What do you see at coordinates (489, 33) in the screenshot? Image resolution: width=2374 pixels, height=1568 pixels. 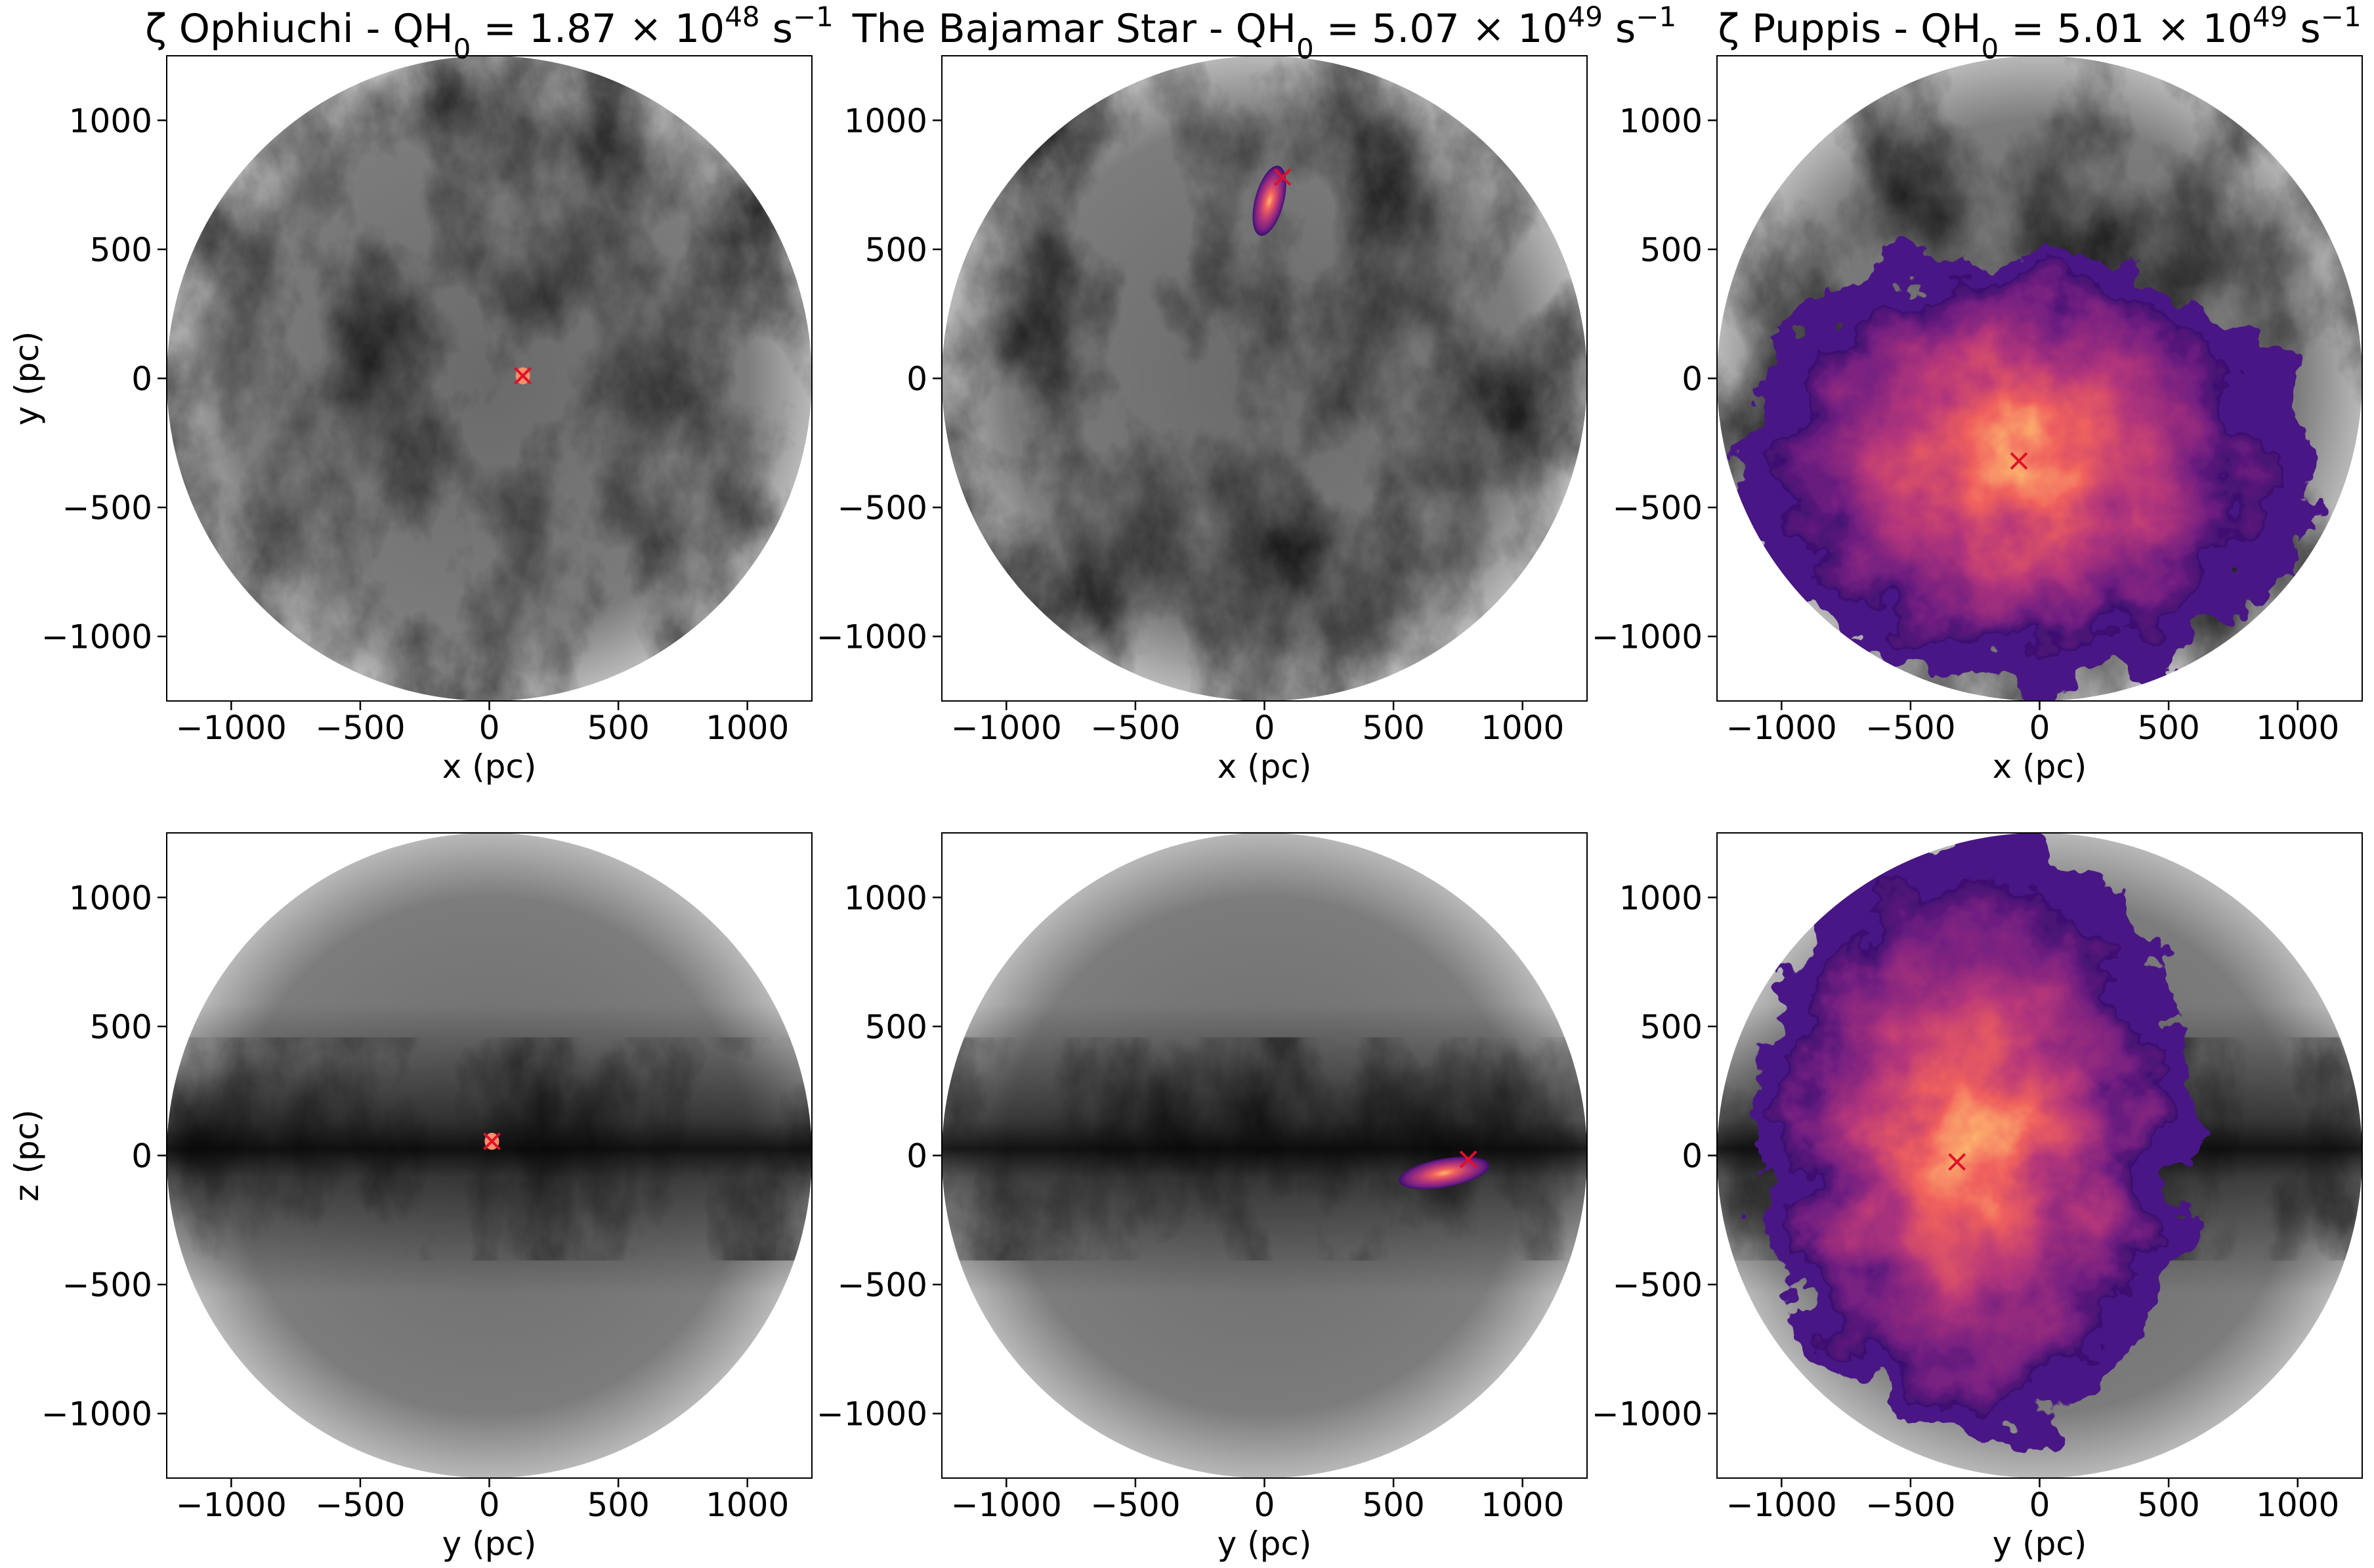 I see `panel-title: ζ Ophiuchi - QH0 = 1.87 × 1048 s−1` at bounding box center [489, 33].